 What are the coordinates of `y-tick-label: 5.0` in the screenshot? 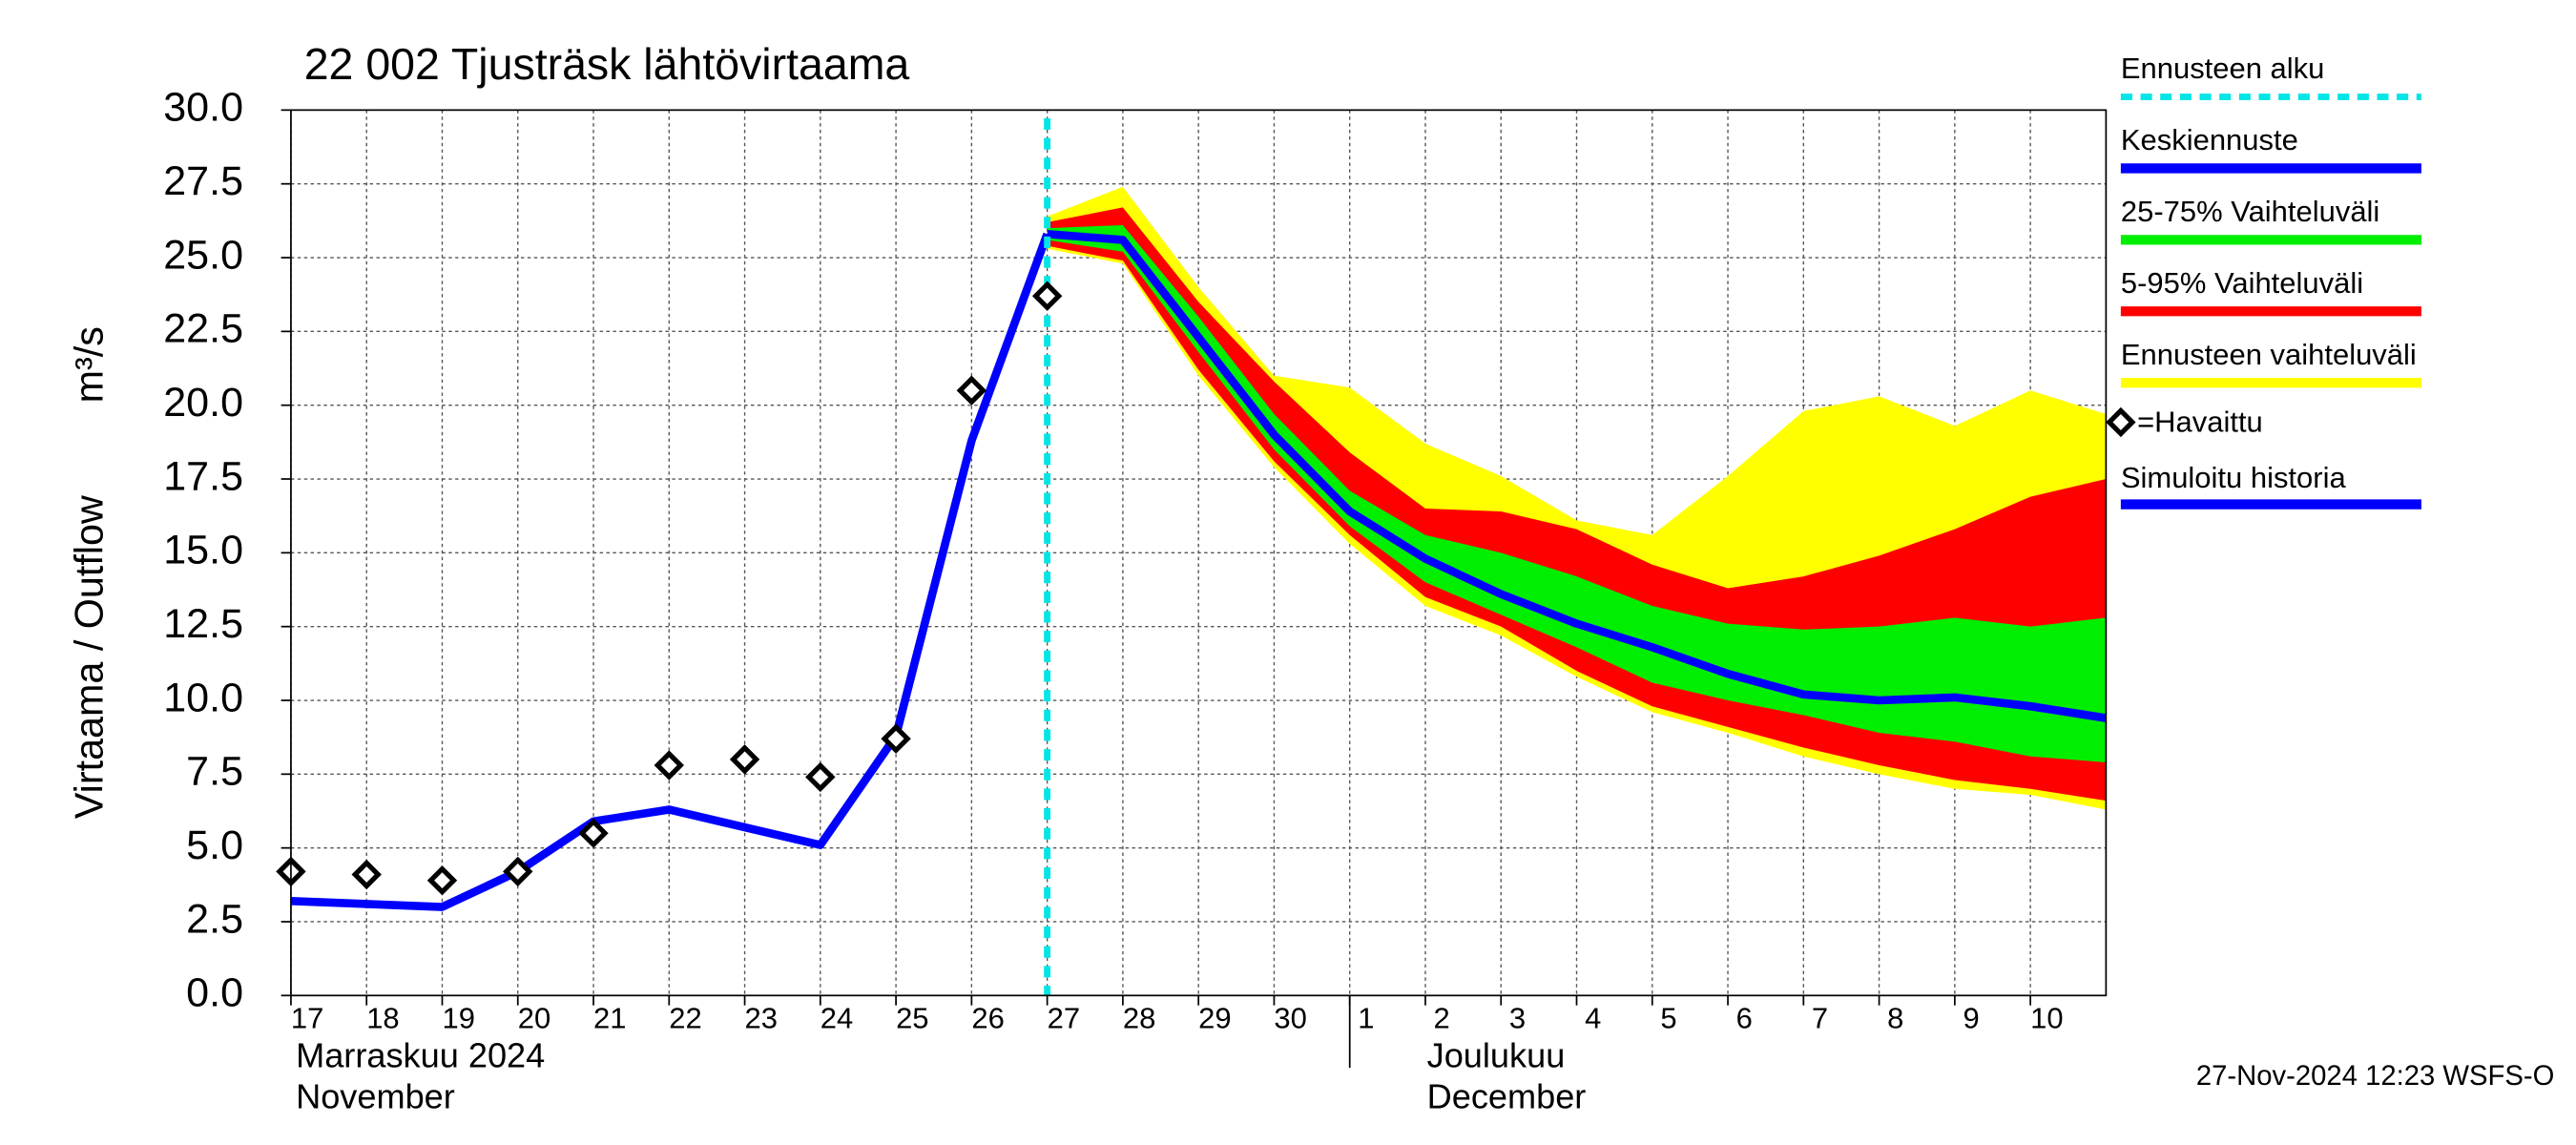 It's located at (214, 845).